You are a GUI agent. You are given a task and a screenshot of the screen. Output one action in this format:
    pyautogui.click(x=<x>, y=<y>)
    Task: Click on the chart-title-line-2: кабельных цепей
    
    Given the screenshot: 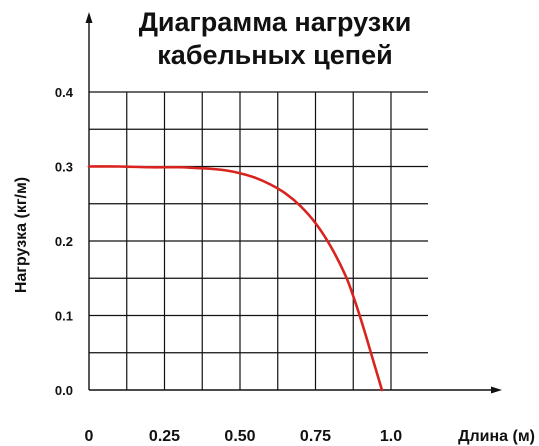 What is the action you would take?
    pyautogui.click(x=274, y=55)
    